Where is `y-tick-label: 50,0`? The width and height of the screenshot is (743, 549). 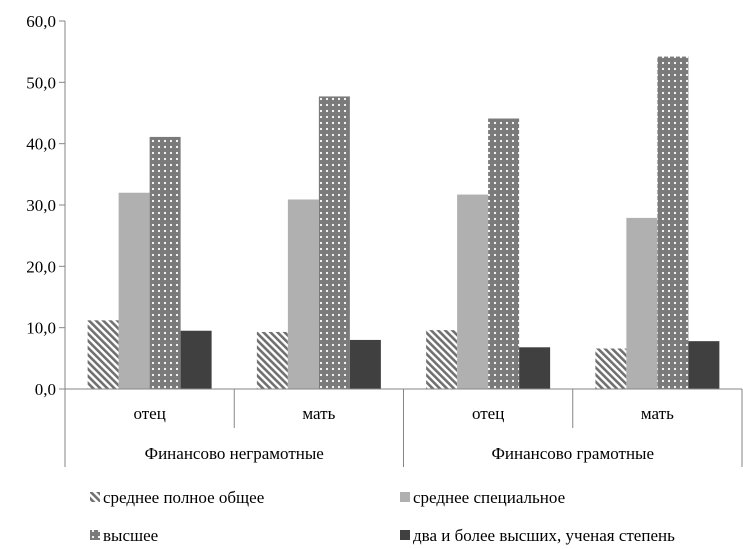 y-tick-label: 50,0 is located at coordinates (41, 82).